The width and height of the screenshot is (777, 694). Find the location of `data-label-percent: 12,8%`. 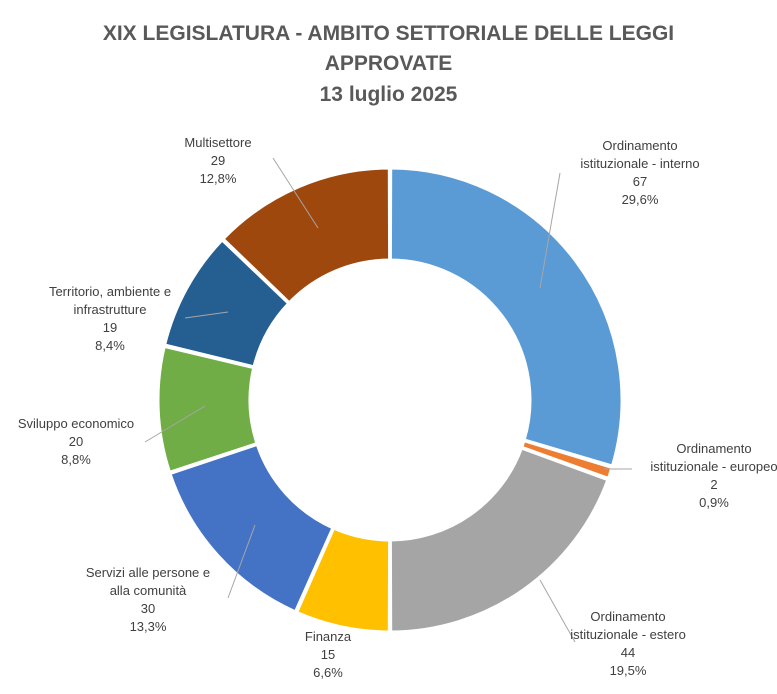

data-label-percent: 12,8% is located at coordinates (218, 178).